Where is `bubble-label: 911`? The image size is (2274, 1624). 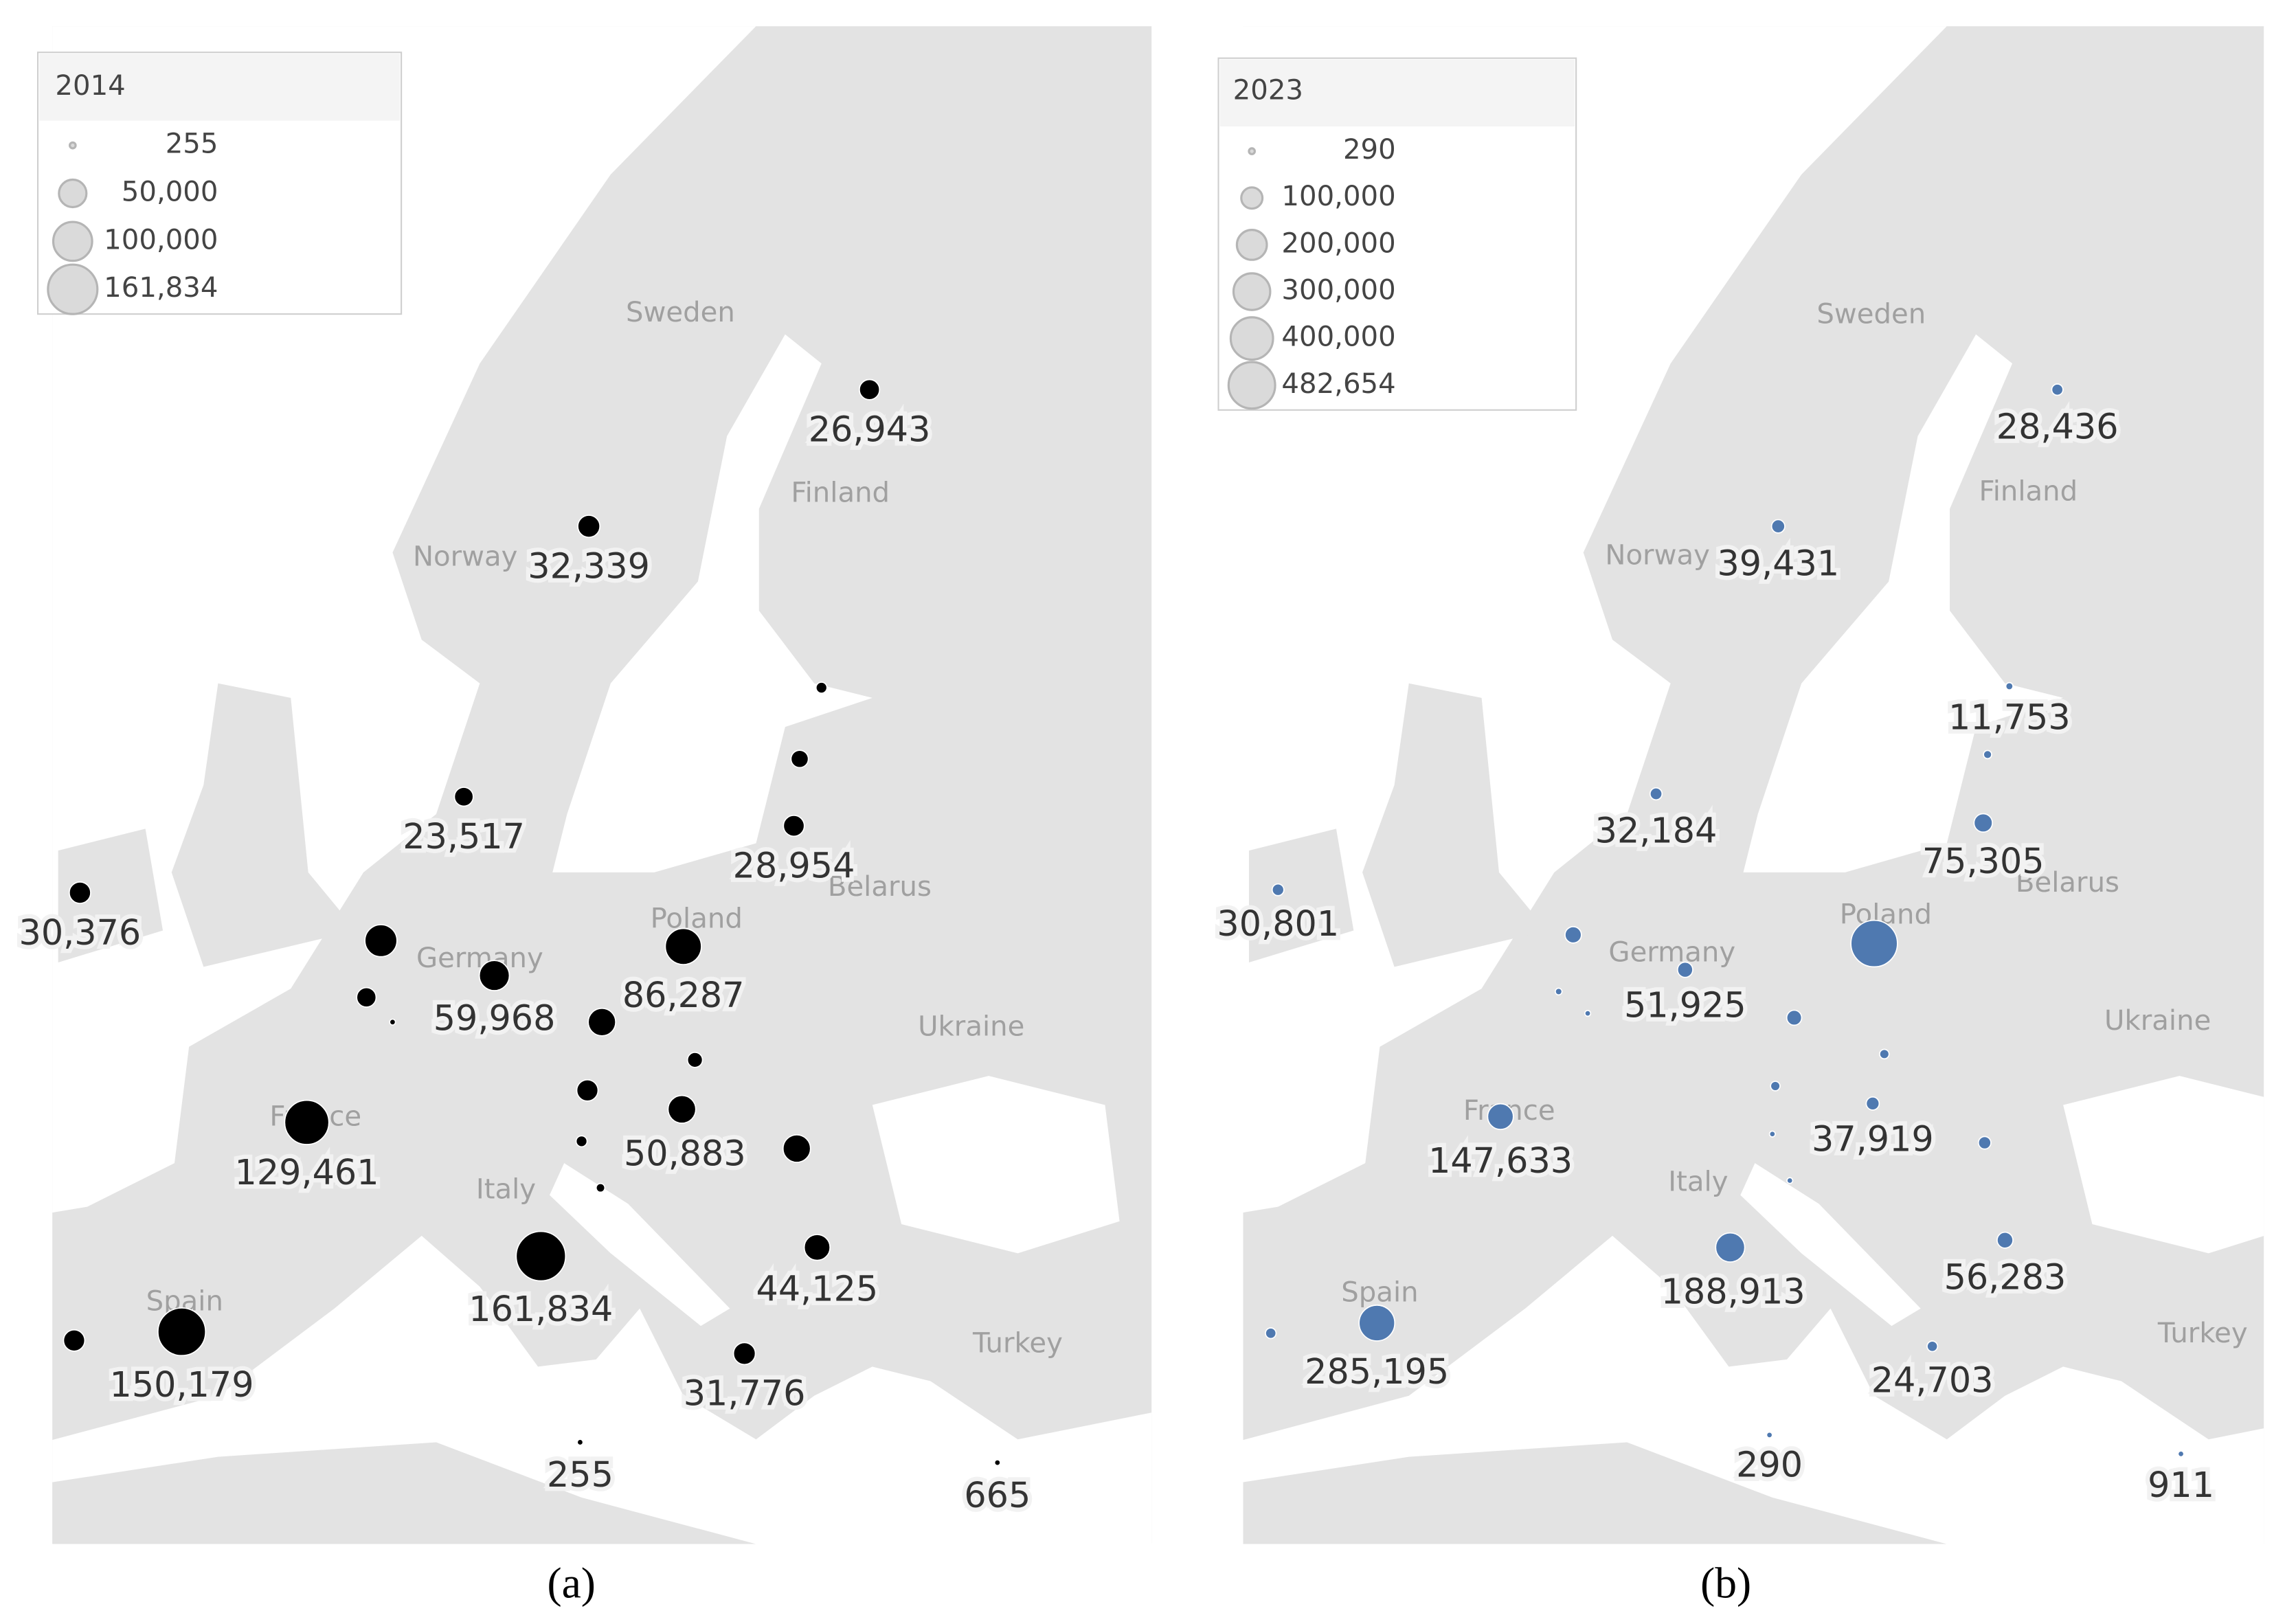
bubble-label: 911 is located at coordinates (2181, 1485).